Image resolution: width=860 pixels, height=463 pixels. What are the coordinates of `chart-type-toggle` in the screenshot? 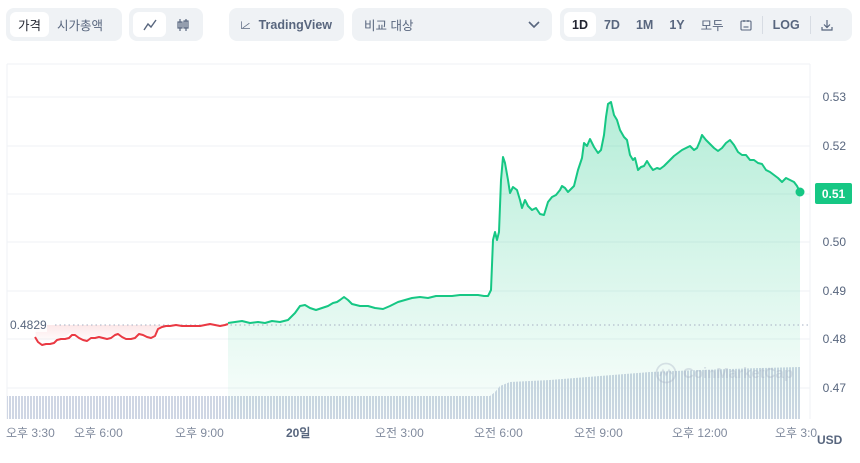 It's located at (166, 24).